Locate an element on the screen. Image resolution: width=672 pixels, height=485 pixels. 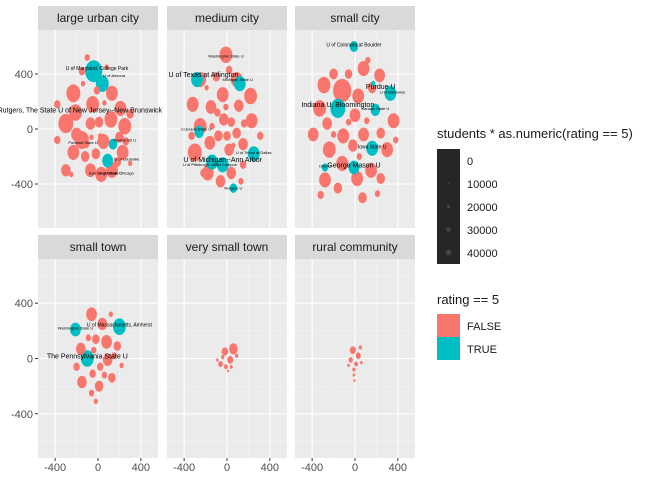
bubble-label: Washington State U is located at coordinates (226, 56).